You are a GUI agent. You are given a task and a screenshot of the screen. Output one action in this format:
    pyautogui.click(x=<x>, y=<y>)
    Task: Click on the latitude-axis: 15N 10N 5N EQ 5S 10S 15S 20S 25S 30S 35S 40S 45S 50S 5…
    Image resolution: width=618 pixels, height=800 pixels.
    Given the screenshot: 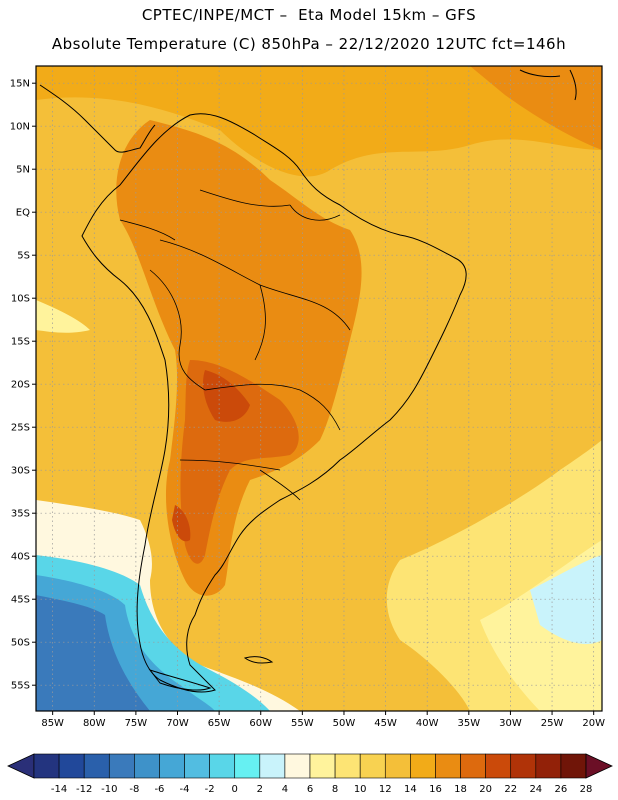 What is the action you would take?
    pyautogui.click(x=23, y=385)
    